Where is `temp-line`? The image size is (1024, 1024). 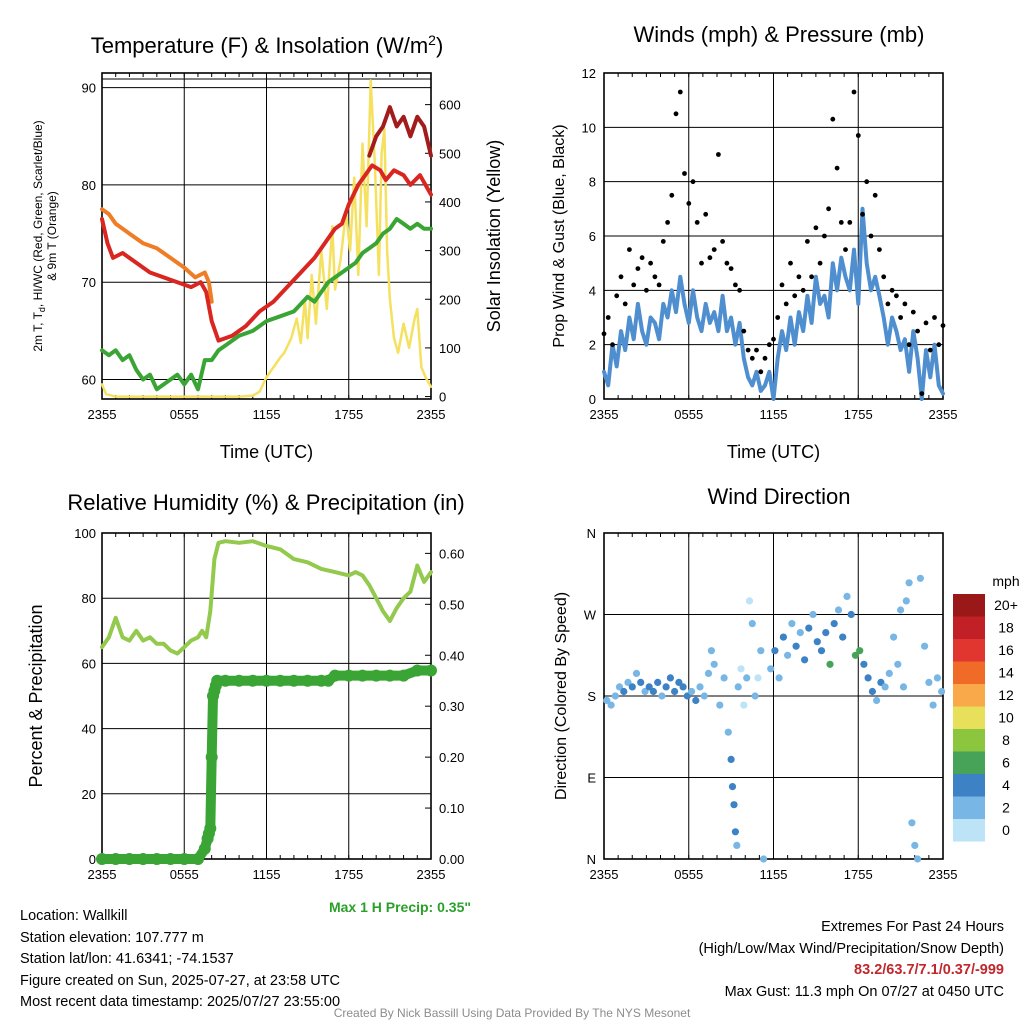
temp-line is located at coordinates (266, 253).